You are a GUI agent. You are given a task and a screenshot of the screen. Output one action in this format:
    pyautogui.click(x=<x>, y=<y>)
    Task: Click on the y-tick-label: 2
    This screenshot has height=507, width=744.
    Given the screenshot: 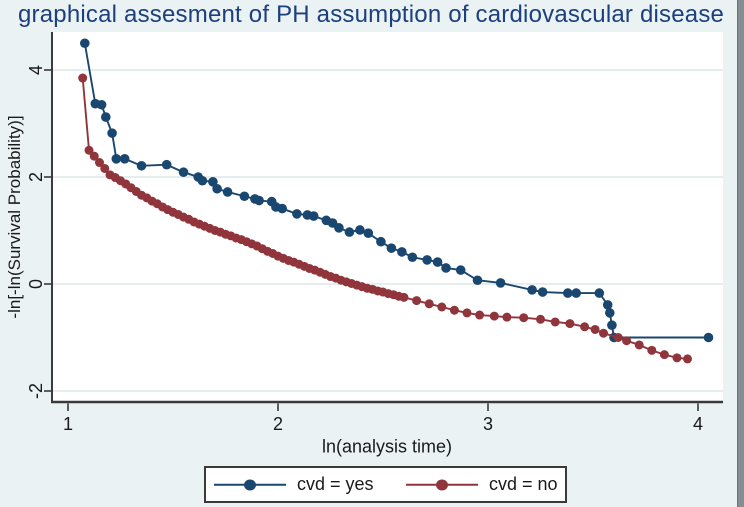 What is the action you would take?
    pyautogui.click(x=36, y=177)
    